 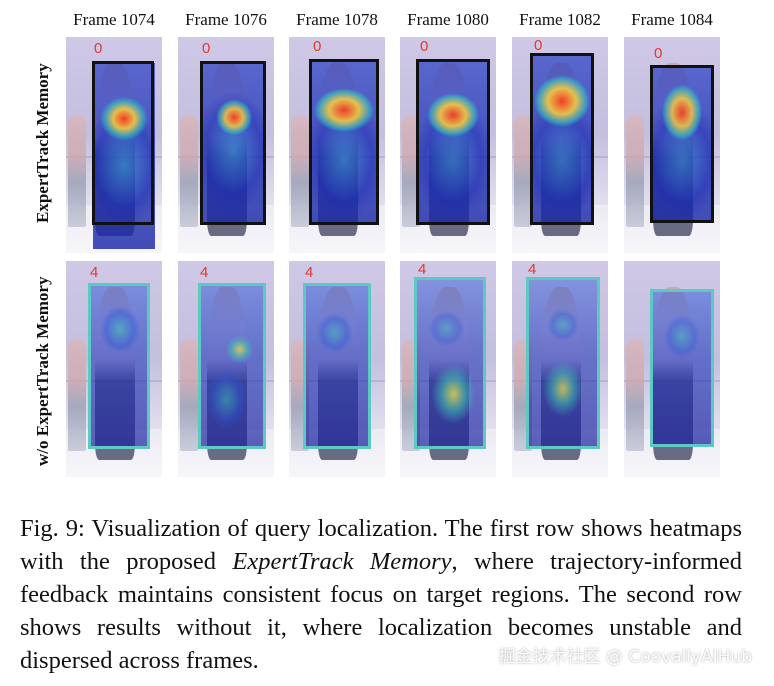 I want to click on row1-frame-1084: 0, so click(x=672, y=145).